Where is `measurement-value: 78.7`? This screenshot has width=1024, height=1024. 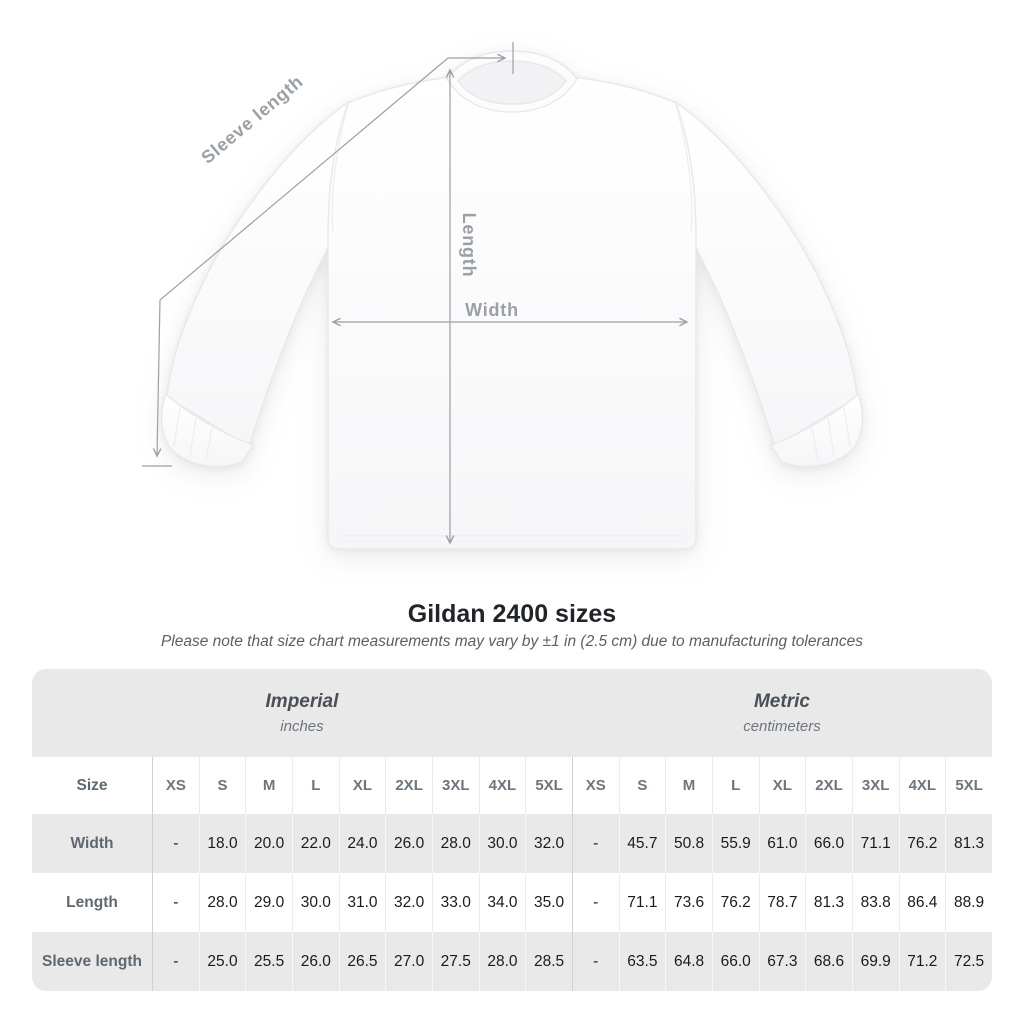 measurement-value: 78.7 is located at coordinates (782, 902).